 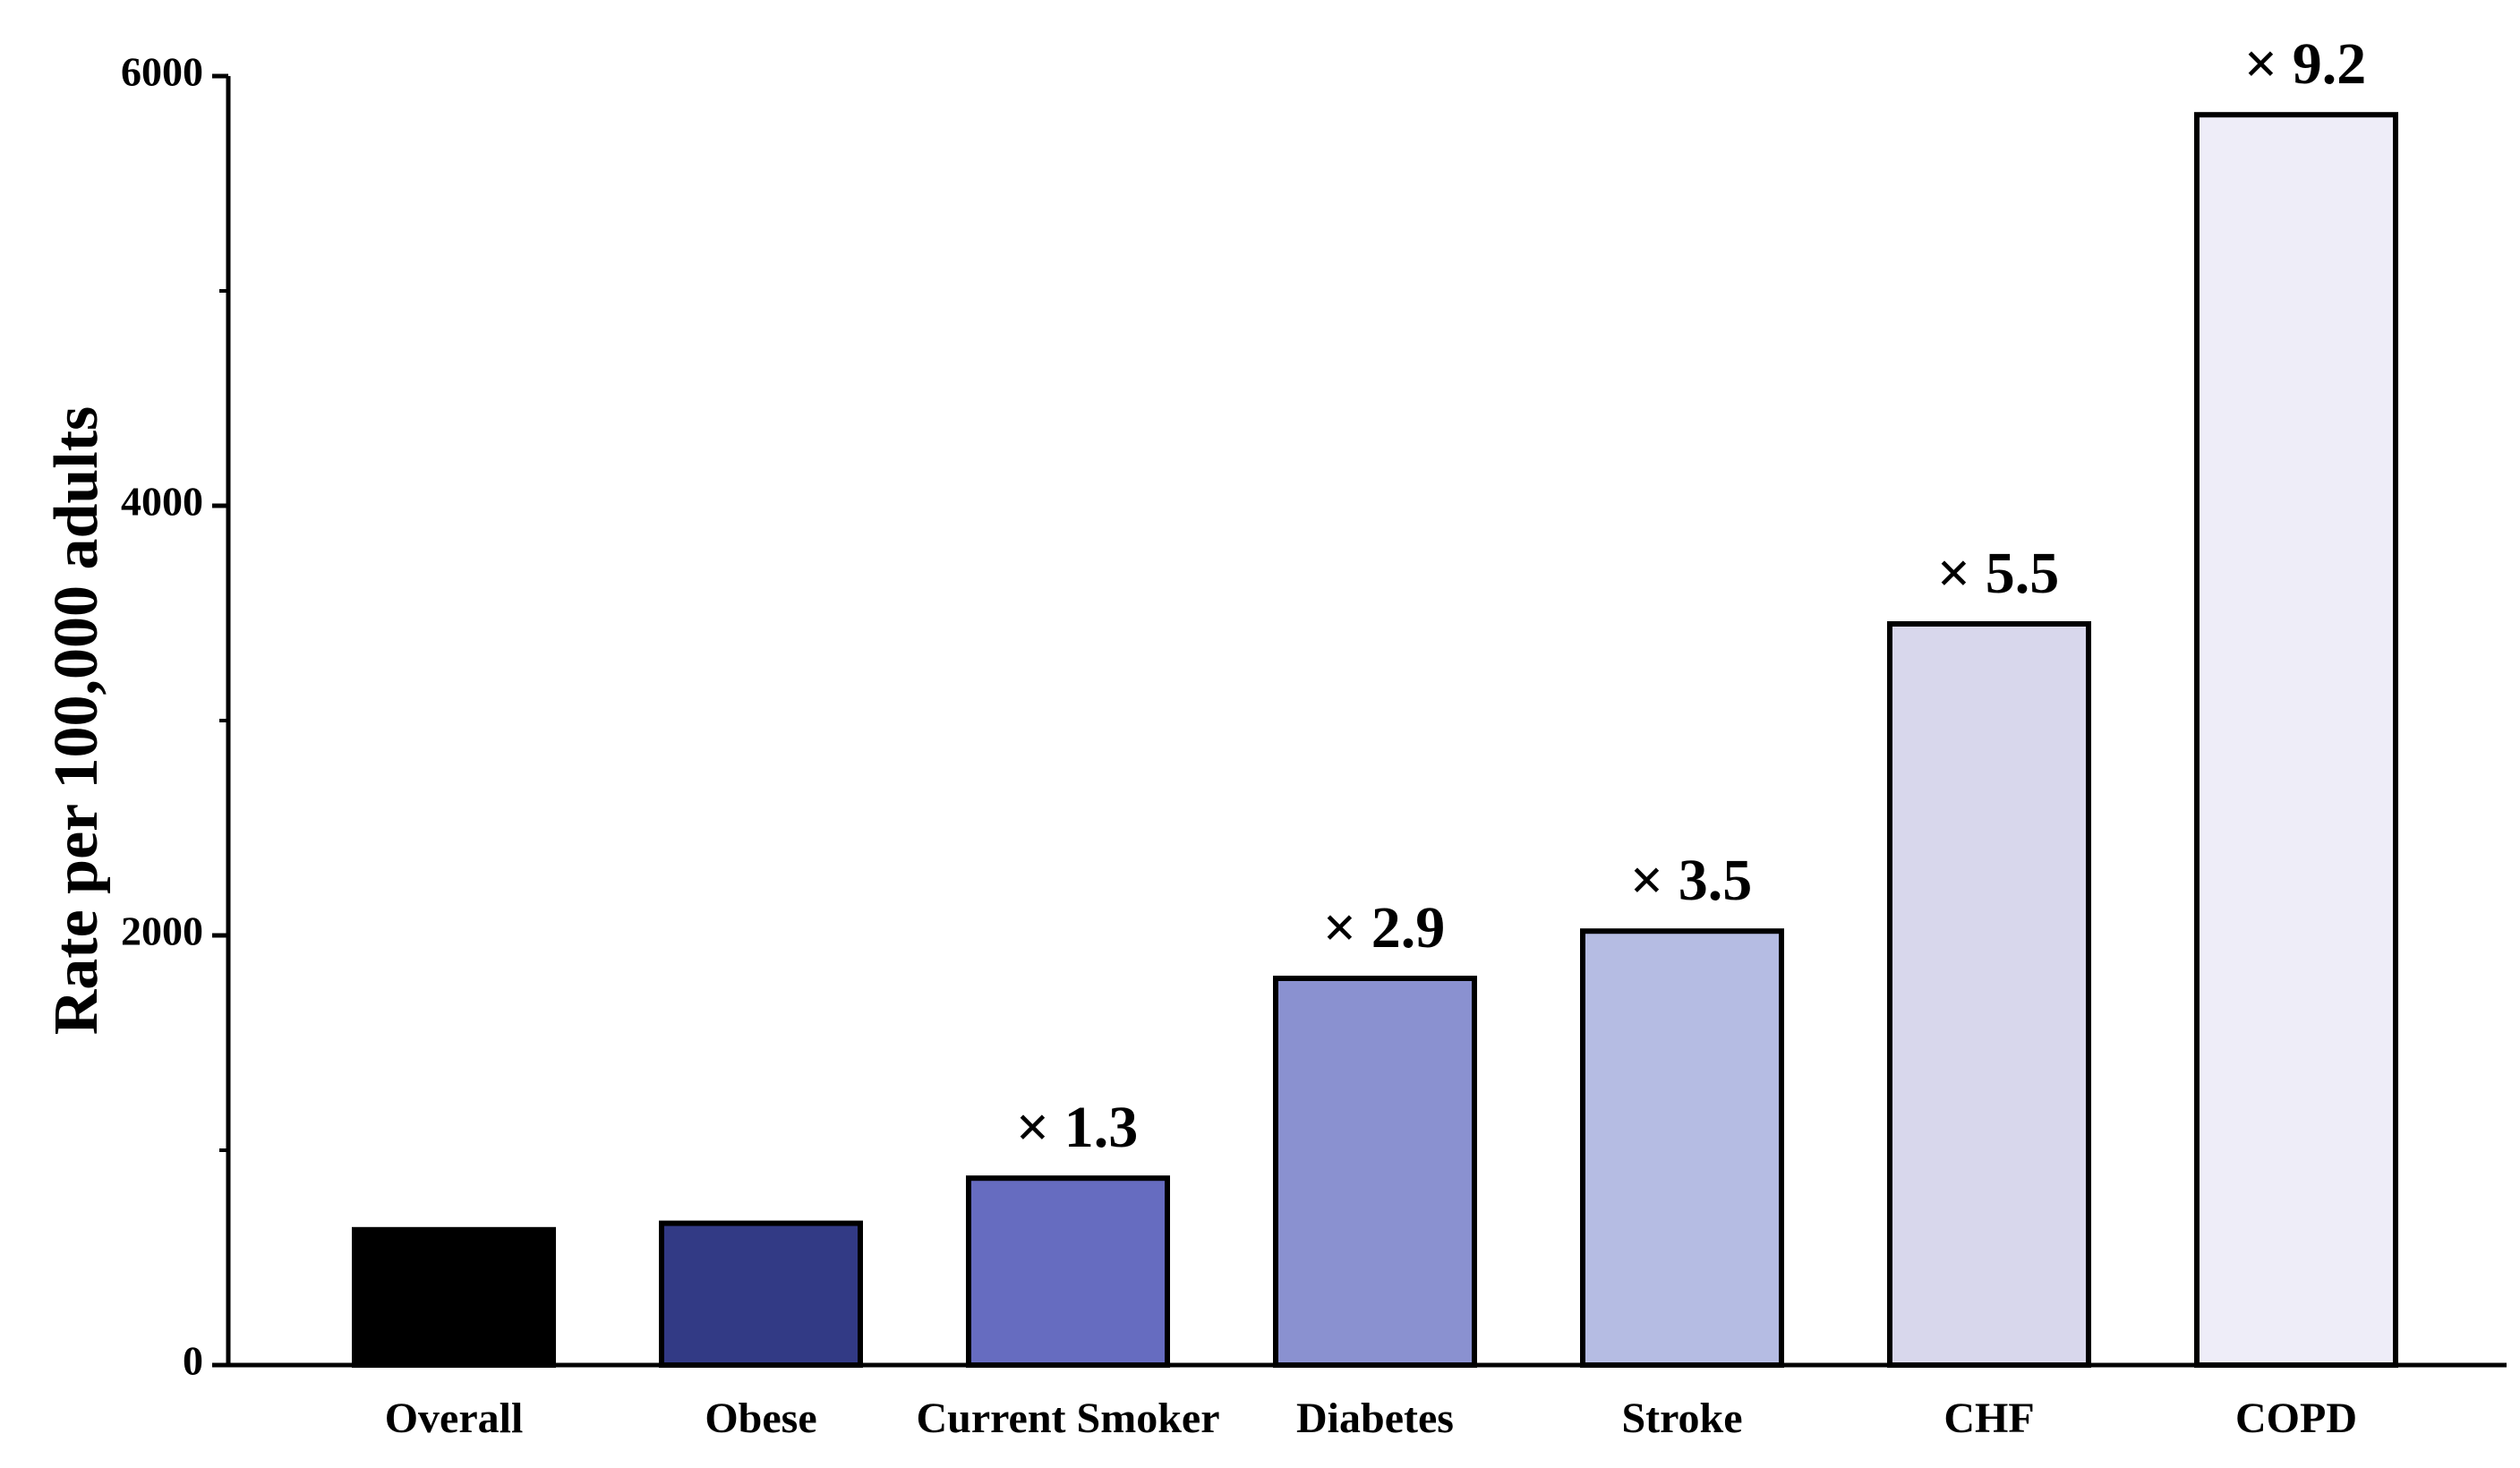 I want to click on bar-overall, so click(x=454, y=1297).